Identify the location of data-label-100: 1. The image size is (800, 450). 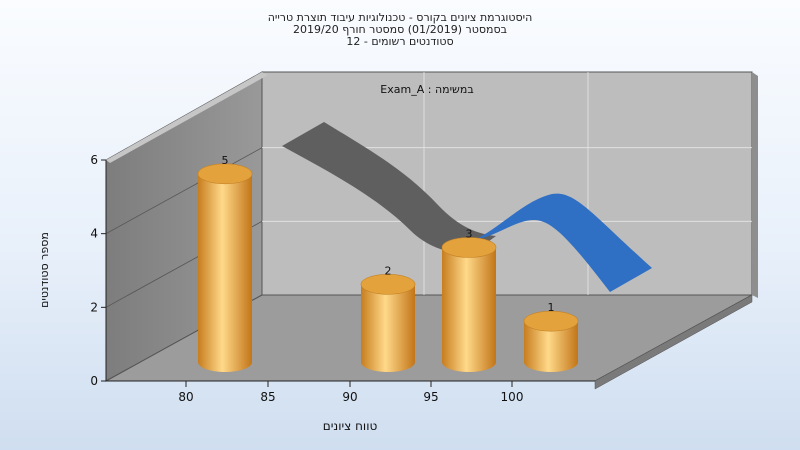
(551, 307).